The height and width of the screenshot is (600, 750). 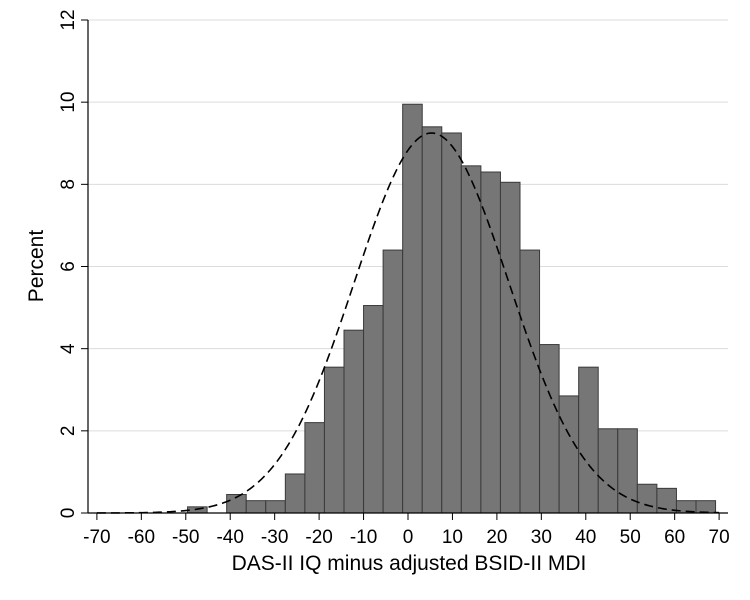 I want to click on y-tick-label: 0, so click(x=68, y=513).